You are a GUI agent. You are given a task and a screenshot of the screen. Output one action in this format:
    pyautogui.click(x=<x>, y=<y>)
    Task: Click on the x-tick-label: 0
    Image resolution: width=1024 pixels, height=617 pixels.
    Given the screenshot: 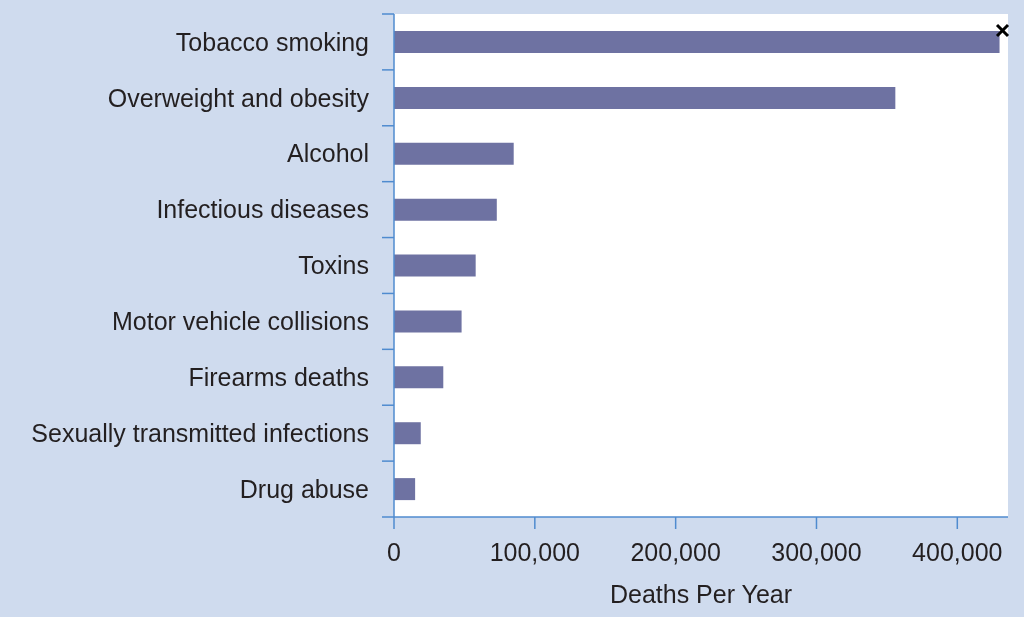 What is the action you would take?
    pyautogui.click(x=394, y=551)
    